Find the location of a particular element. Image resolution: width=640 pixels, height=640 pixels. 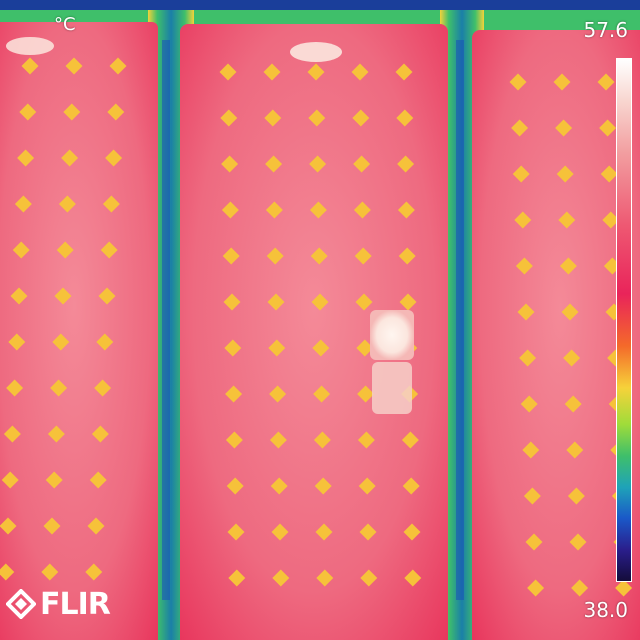

flir-diamond-icon is located at coordinates (21, 604).